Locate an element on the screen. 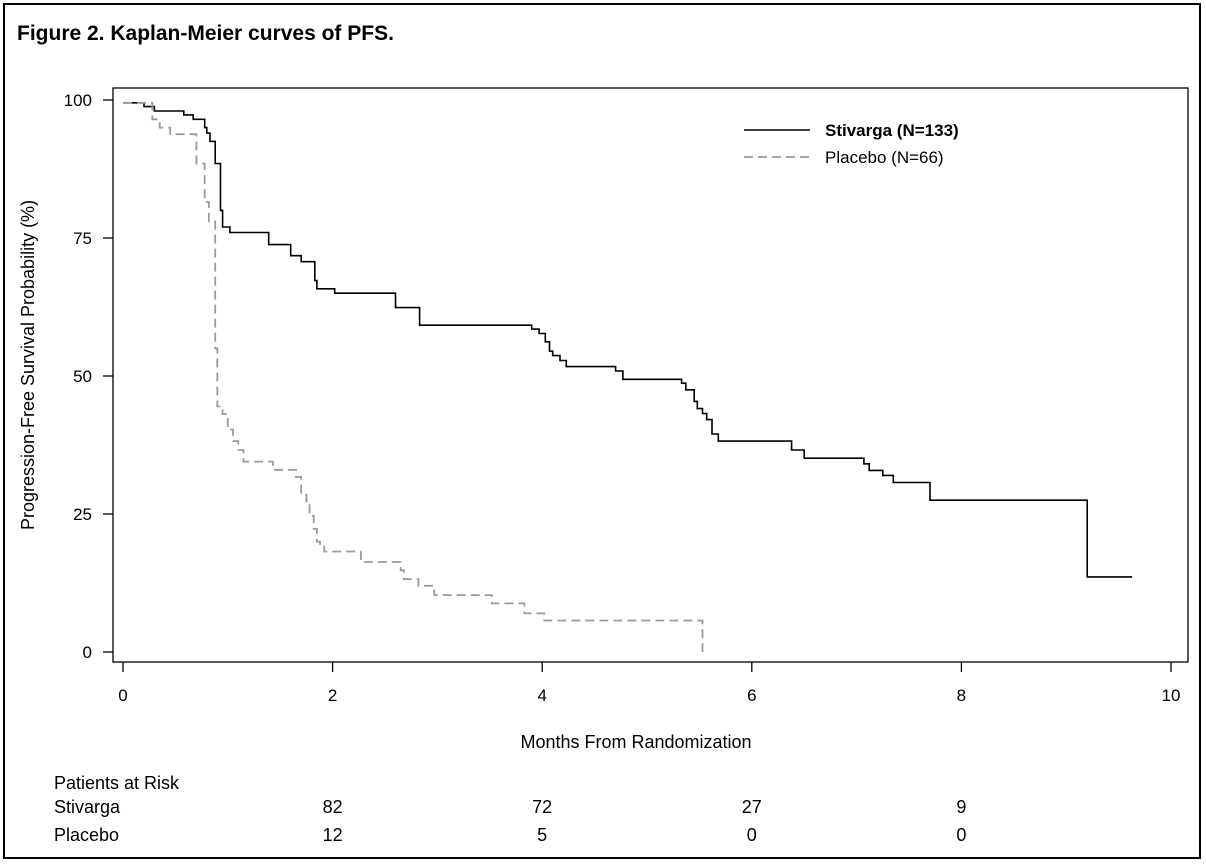 This screenshot has width=1206, height=864. legend: Stivarga (N=133) Placebo (N=66) is located at coordinates (851, 144).